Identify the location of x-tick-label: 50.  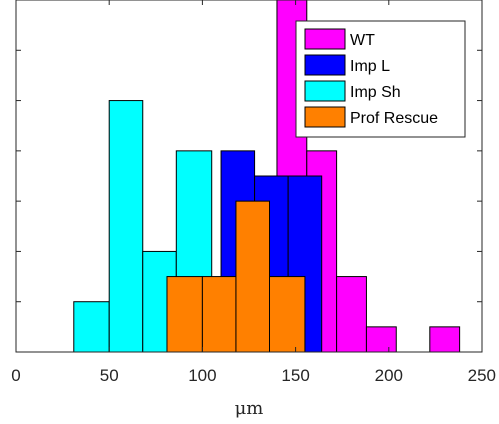
(109, 375).